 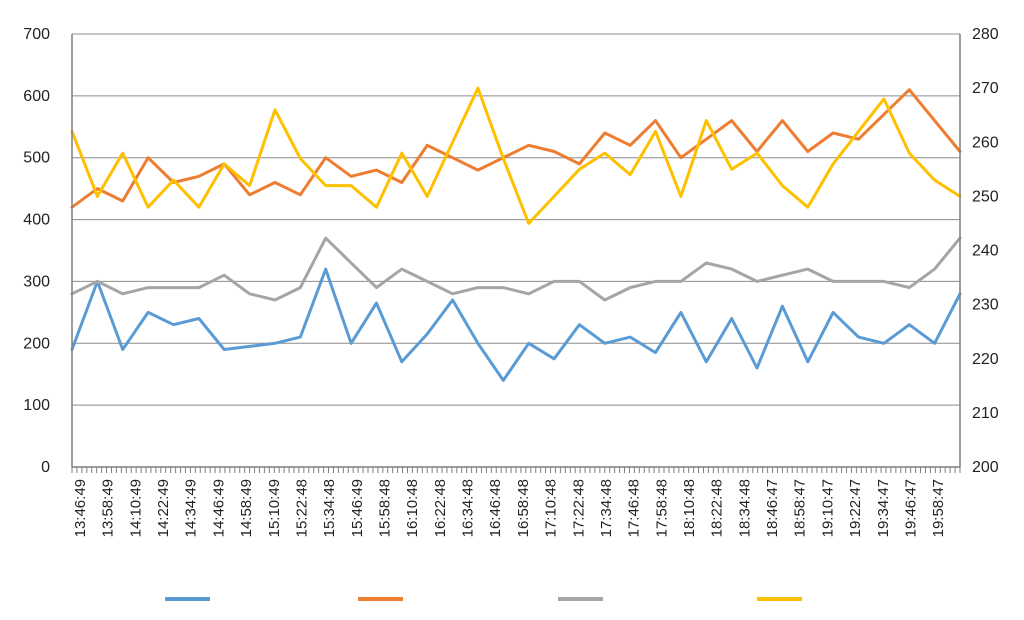 I want to click on y2-tick-label: 260, so click(x=985, y=142).